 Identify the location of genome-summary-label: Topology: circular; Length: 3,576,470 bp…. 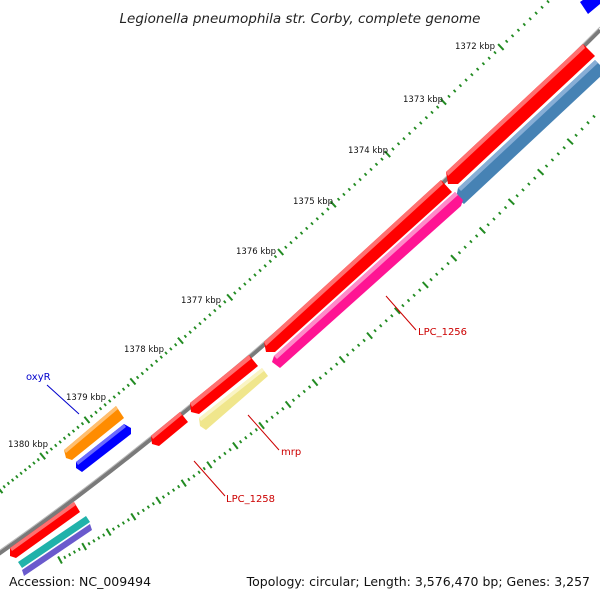
(418, 581).